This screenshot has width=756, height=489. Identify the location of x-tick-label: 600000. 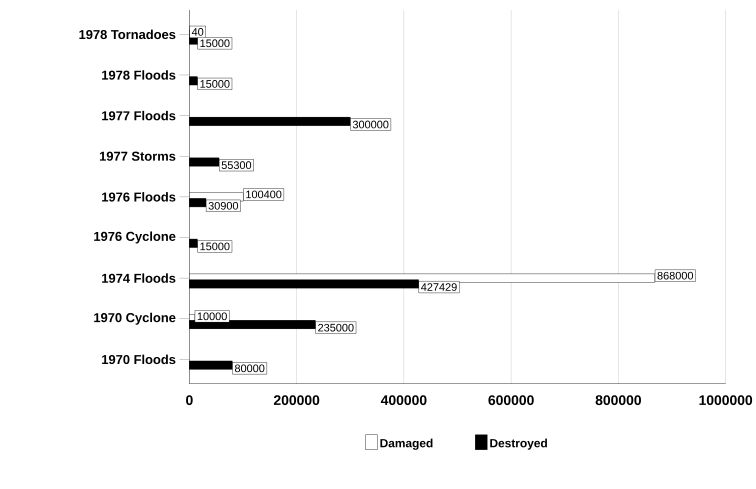
(511, 400).